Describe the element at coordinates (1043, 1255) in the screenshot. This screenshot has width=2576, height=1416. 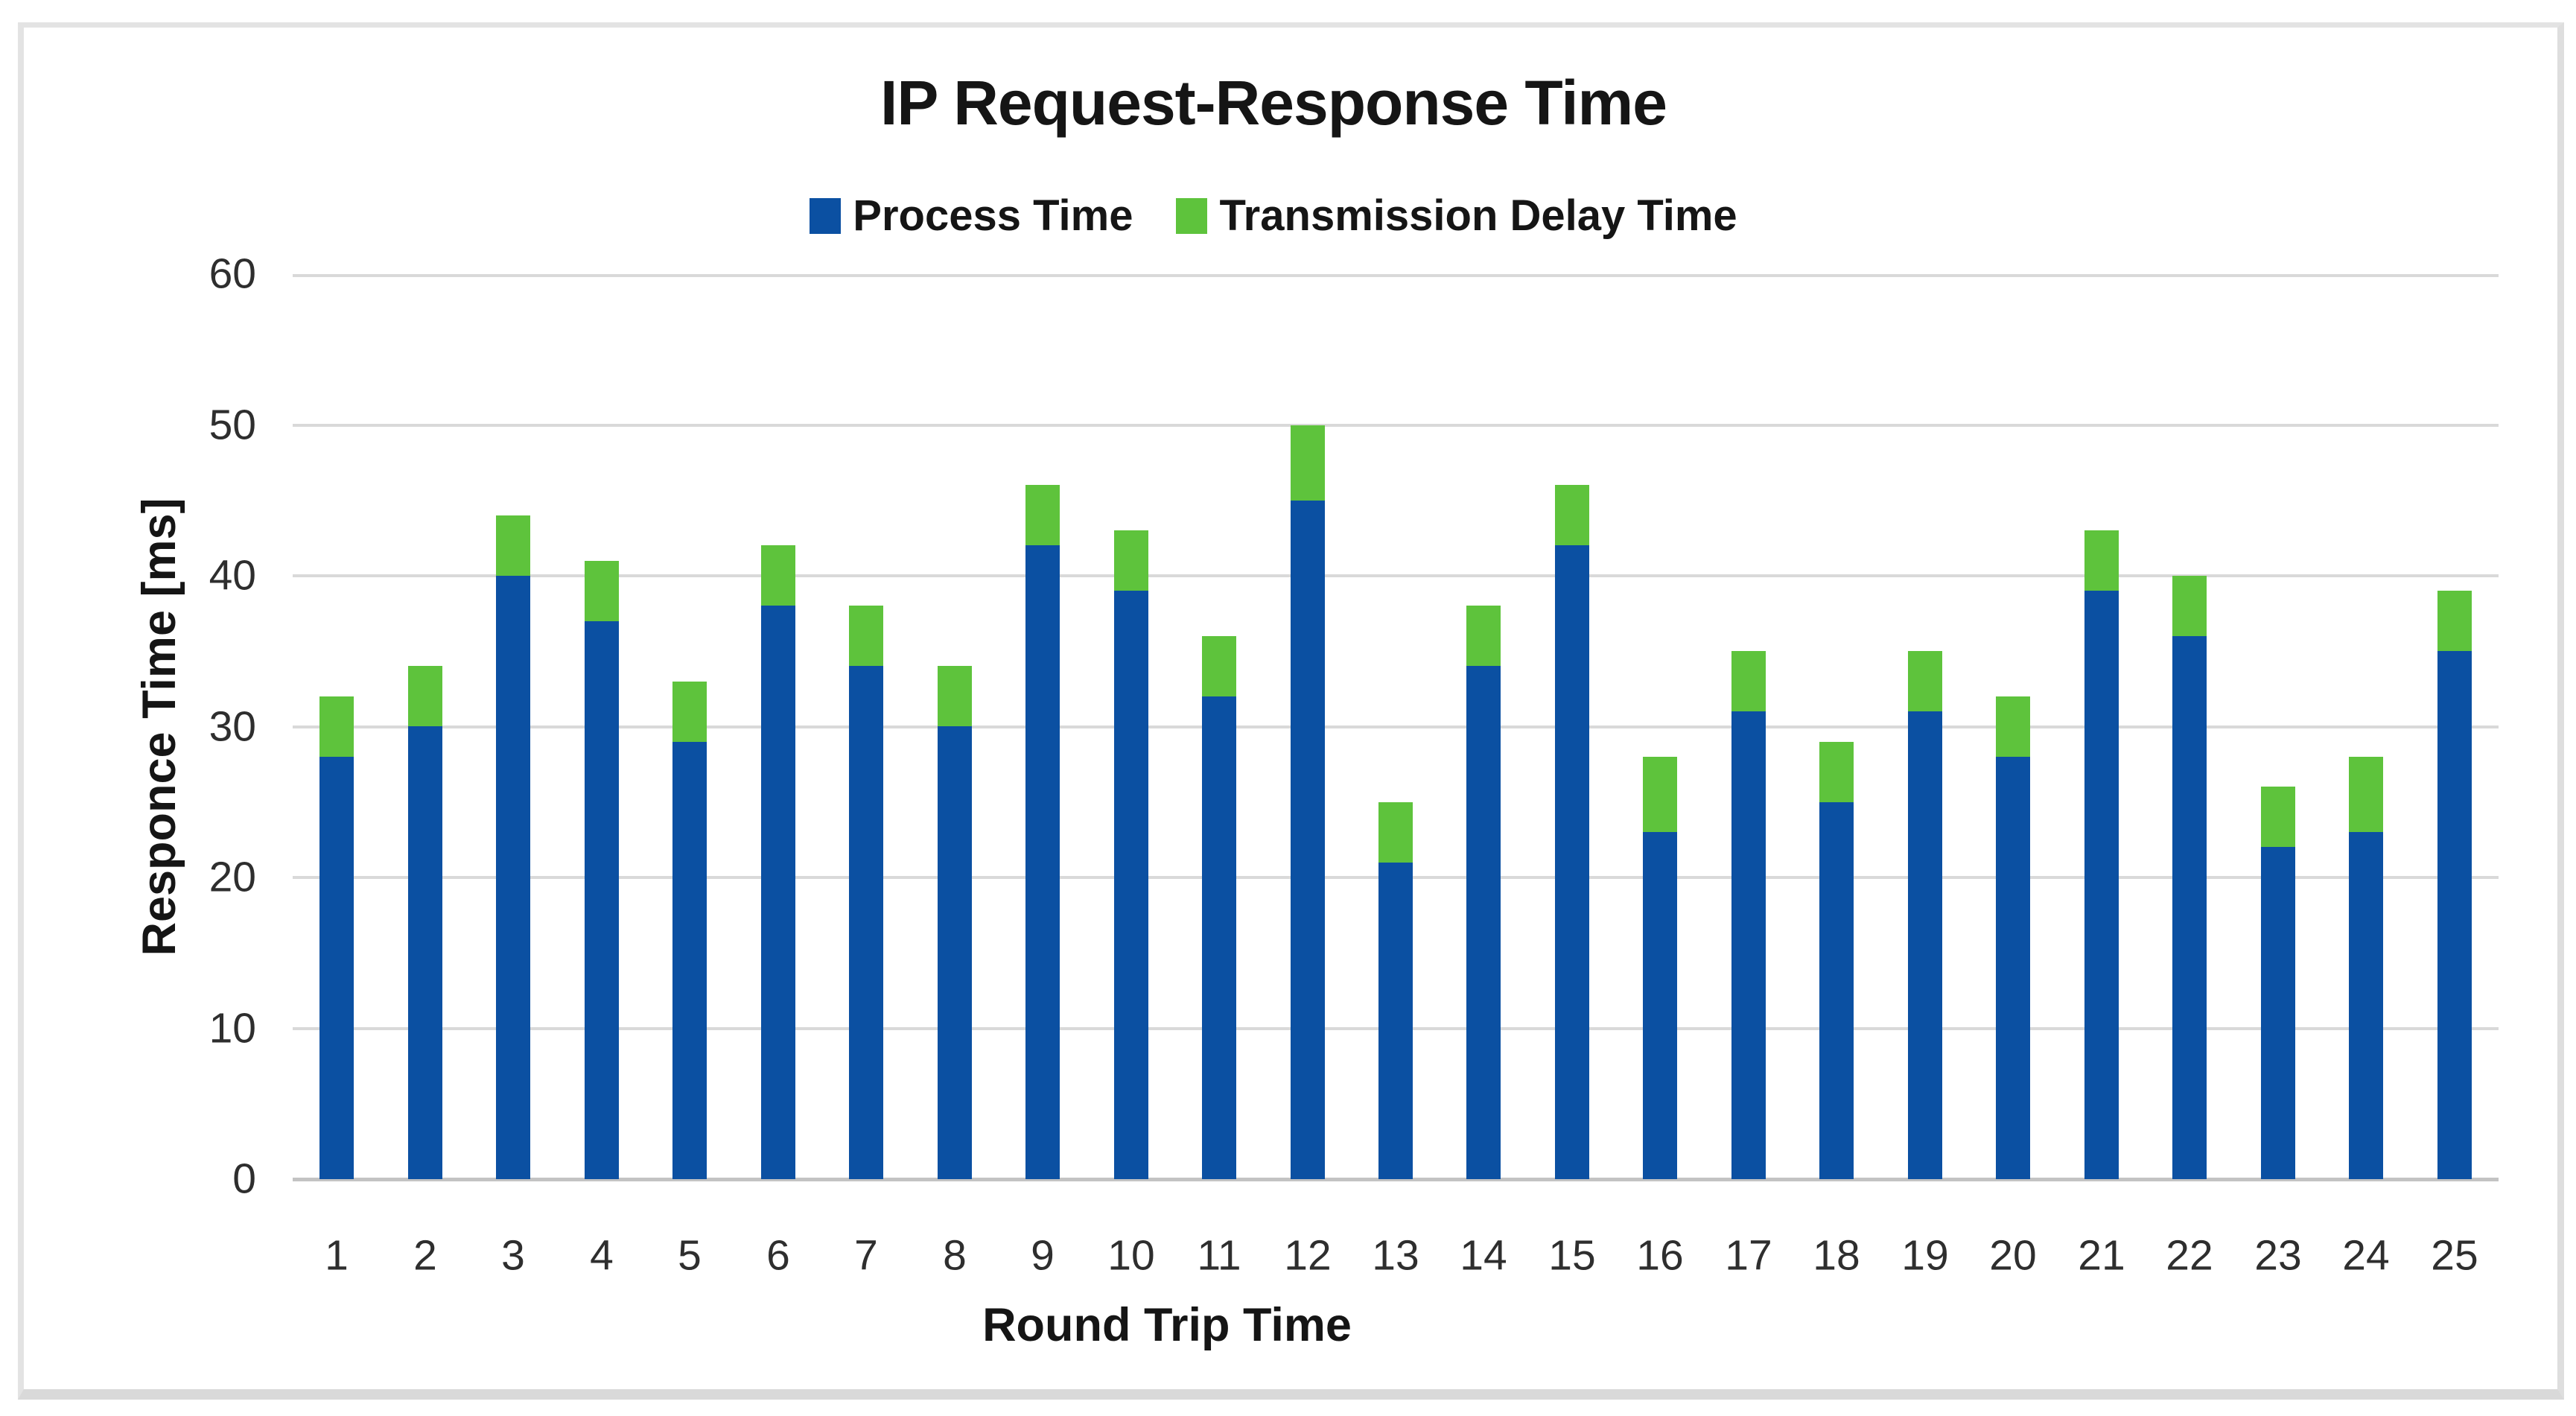
I see `x-tick-label-9: 9` at that location.